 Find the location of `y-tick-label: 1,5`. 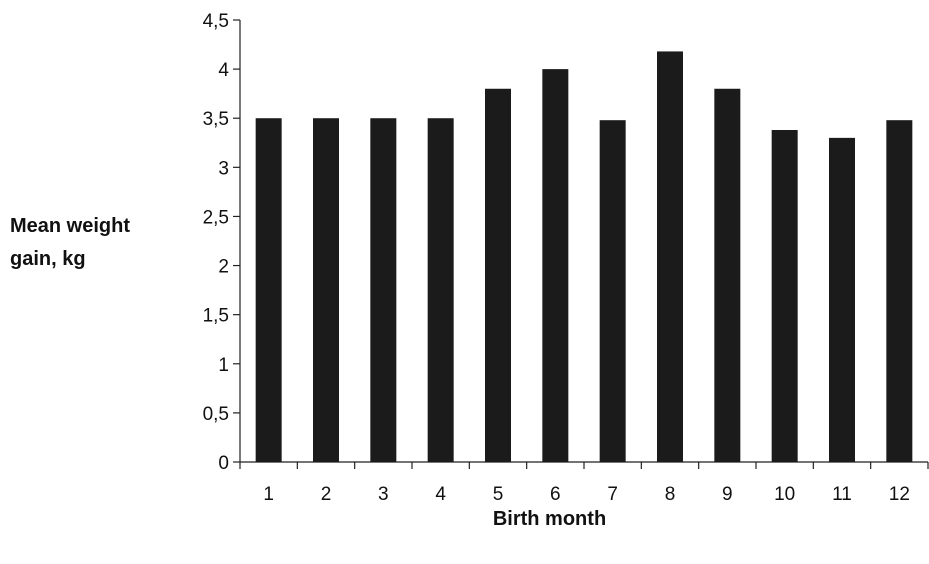

y-tick-label: 1,5 is located at coordinates (216, 316).